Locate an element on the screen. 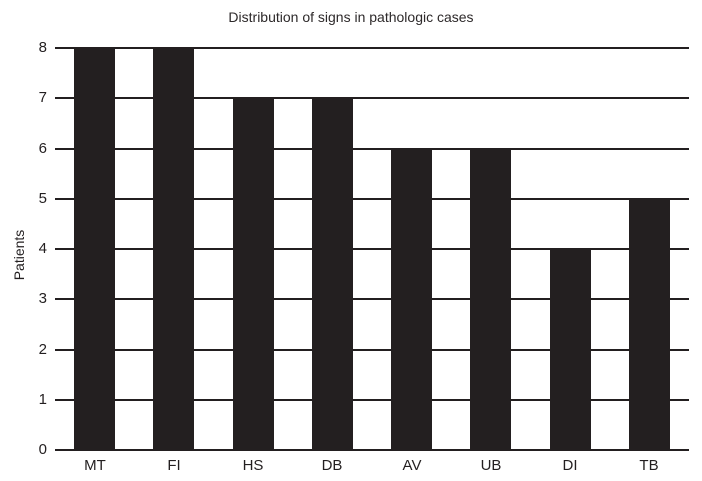 The height and width of the screenshot is (481, 702). bar-HS is located at coordinates (253, 274).